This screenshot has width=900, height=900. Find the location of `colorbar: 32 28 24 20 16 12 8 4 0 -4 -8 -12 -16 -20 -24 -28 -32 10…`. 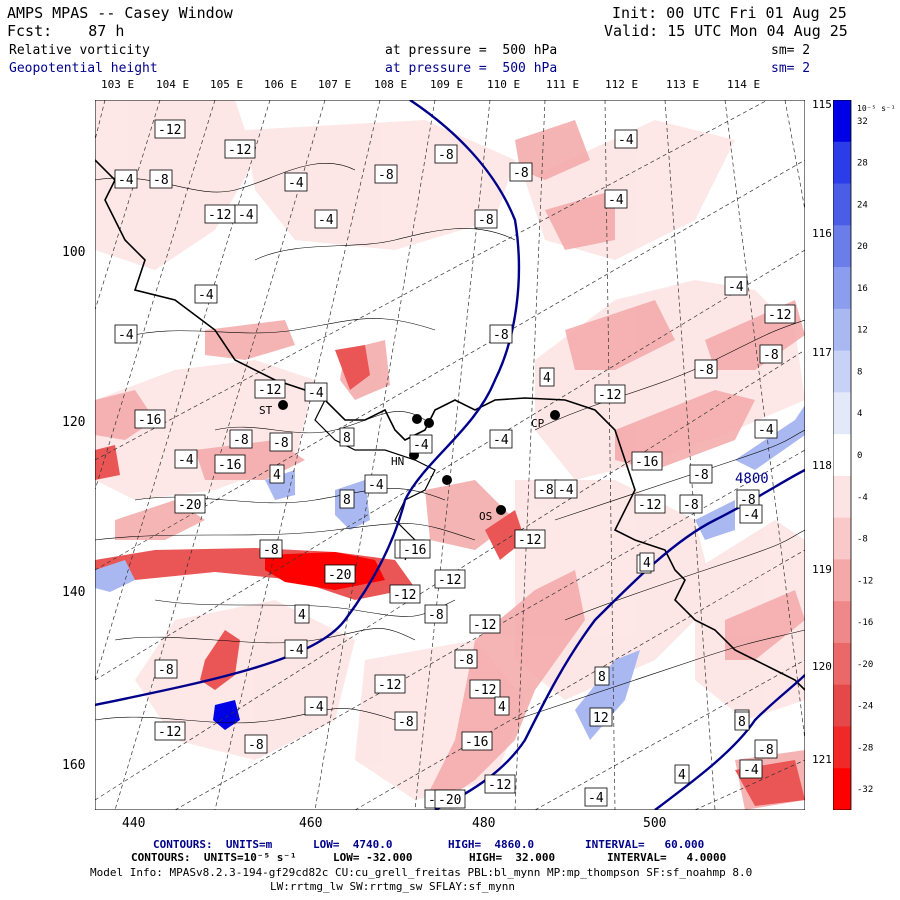

colorbar: 32 28 24 20 16 12 8 4 0 -4 -8 -12 -16 -20 -24 -28 -32 10… is located at coordinates (864, 455).